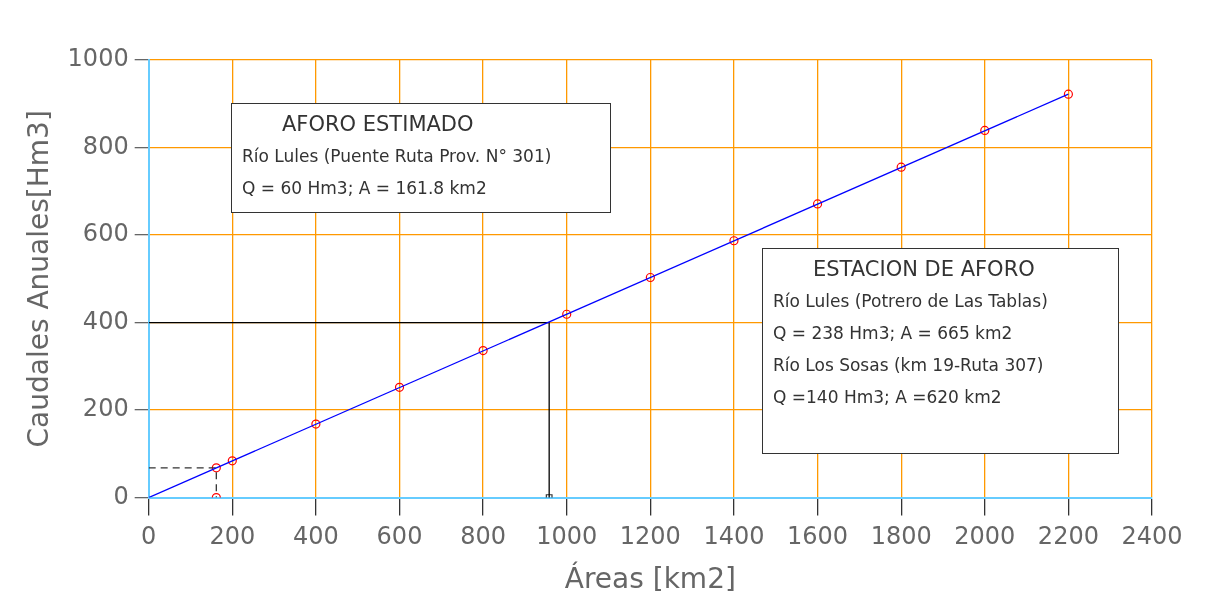 Image resolution: width=1210 pixels, height=610 pixels. Describe the element at coordinates (105, 145) in the screenshot. I see `y-tick-label: 800` at that location.